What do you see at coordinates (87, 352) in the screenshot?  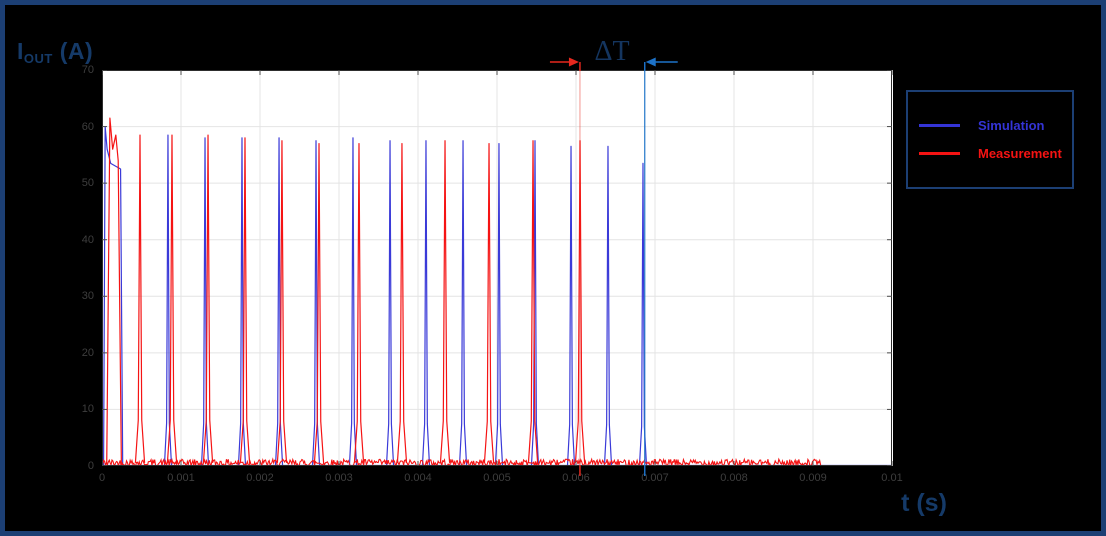 I see `y-tick-label: 20` at bounding box center [87, 352].